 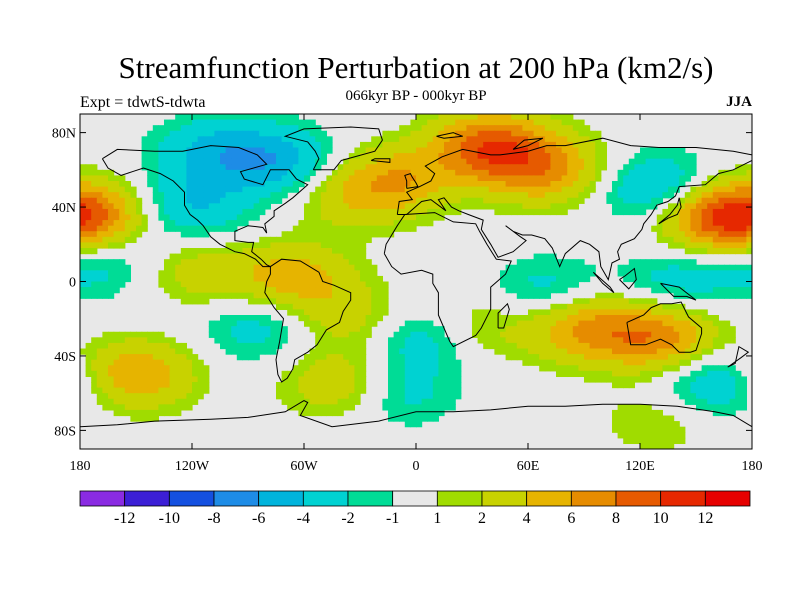 I want to click on madagascar-coast, so click(x=503, y=315).